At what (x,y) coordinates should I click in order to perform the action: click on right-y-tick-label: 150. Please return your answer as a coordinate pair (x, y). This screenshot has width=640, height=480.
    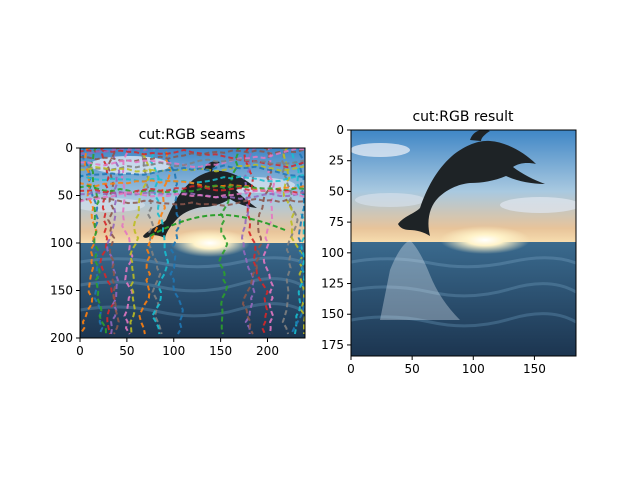
    Looking at the image, I should click on (332, 314).